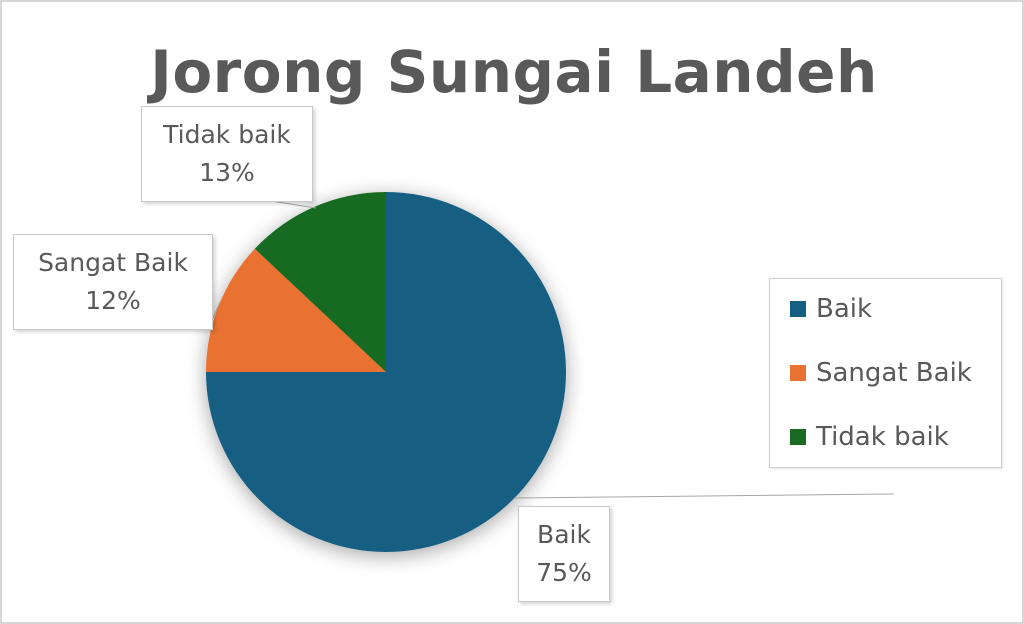 Image resolution: width=1024 pixels, height=624 pixels. I want to click on legend-label-tidak-baik: Tidak baik, so click(882, 437).